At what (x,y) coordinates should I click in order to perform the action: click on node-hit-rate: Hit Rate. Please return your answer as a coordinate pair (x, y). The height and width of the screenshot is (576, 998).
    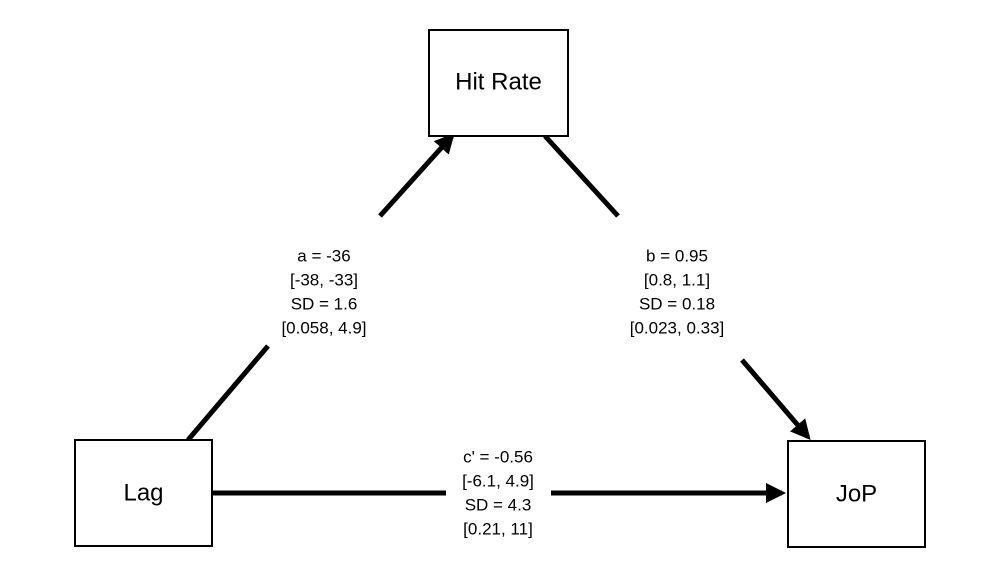
    Looking at the image, I should click on (498, 83).